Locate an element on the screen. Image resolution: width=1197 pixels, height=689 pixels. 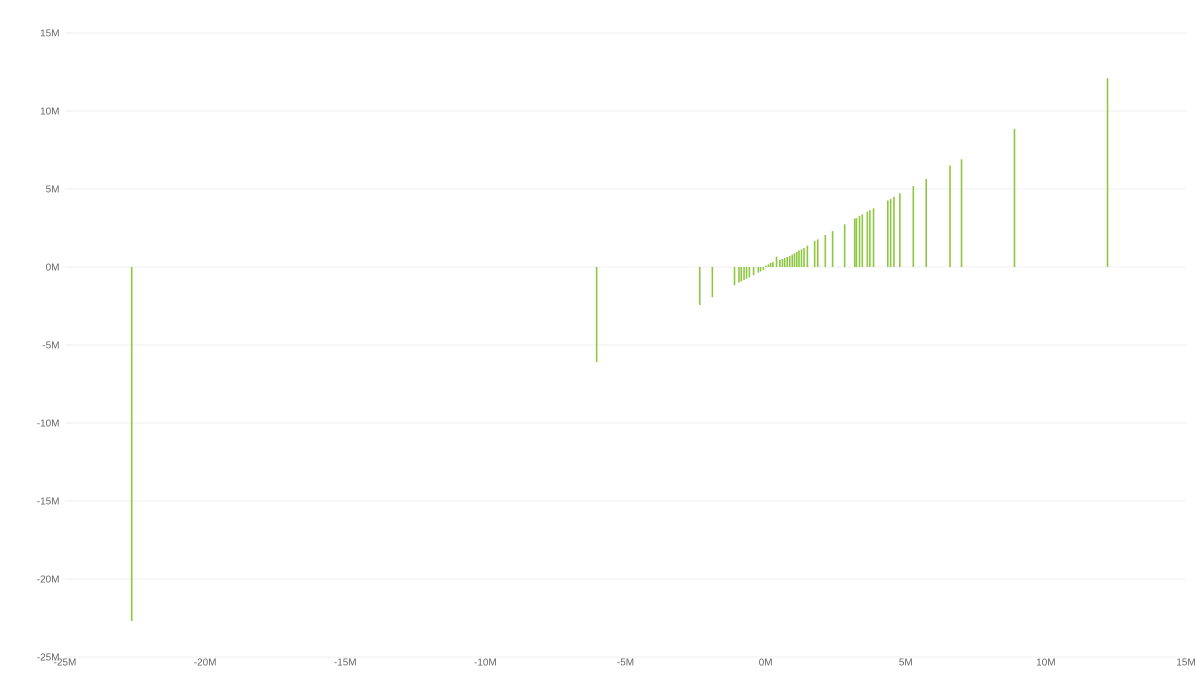
y-tick-label: 10M is located at coordinates (49, 111).